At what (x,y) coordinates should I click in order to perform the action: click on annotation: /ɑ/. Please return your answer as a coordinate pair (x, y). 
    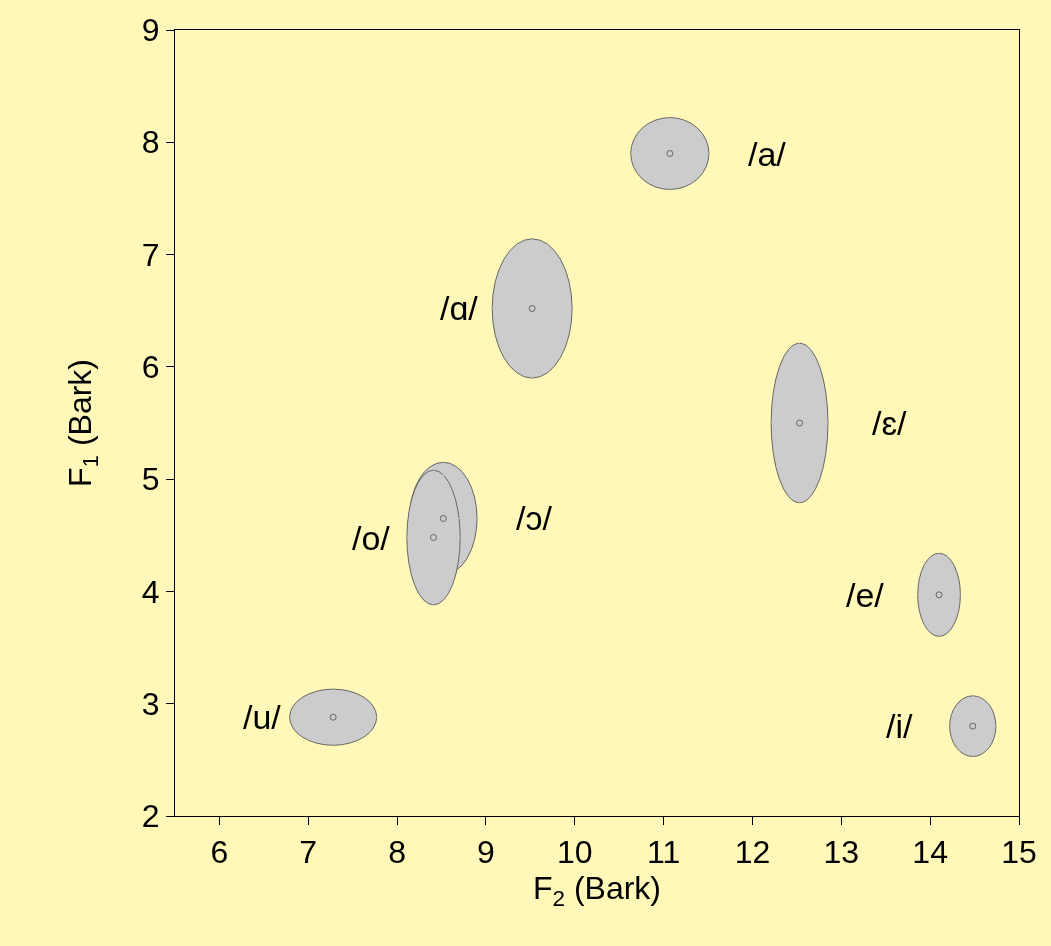
    Looking at the image, I should click on (459, 308).